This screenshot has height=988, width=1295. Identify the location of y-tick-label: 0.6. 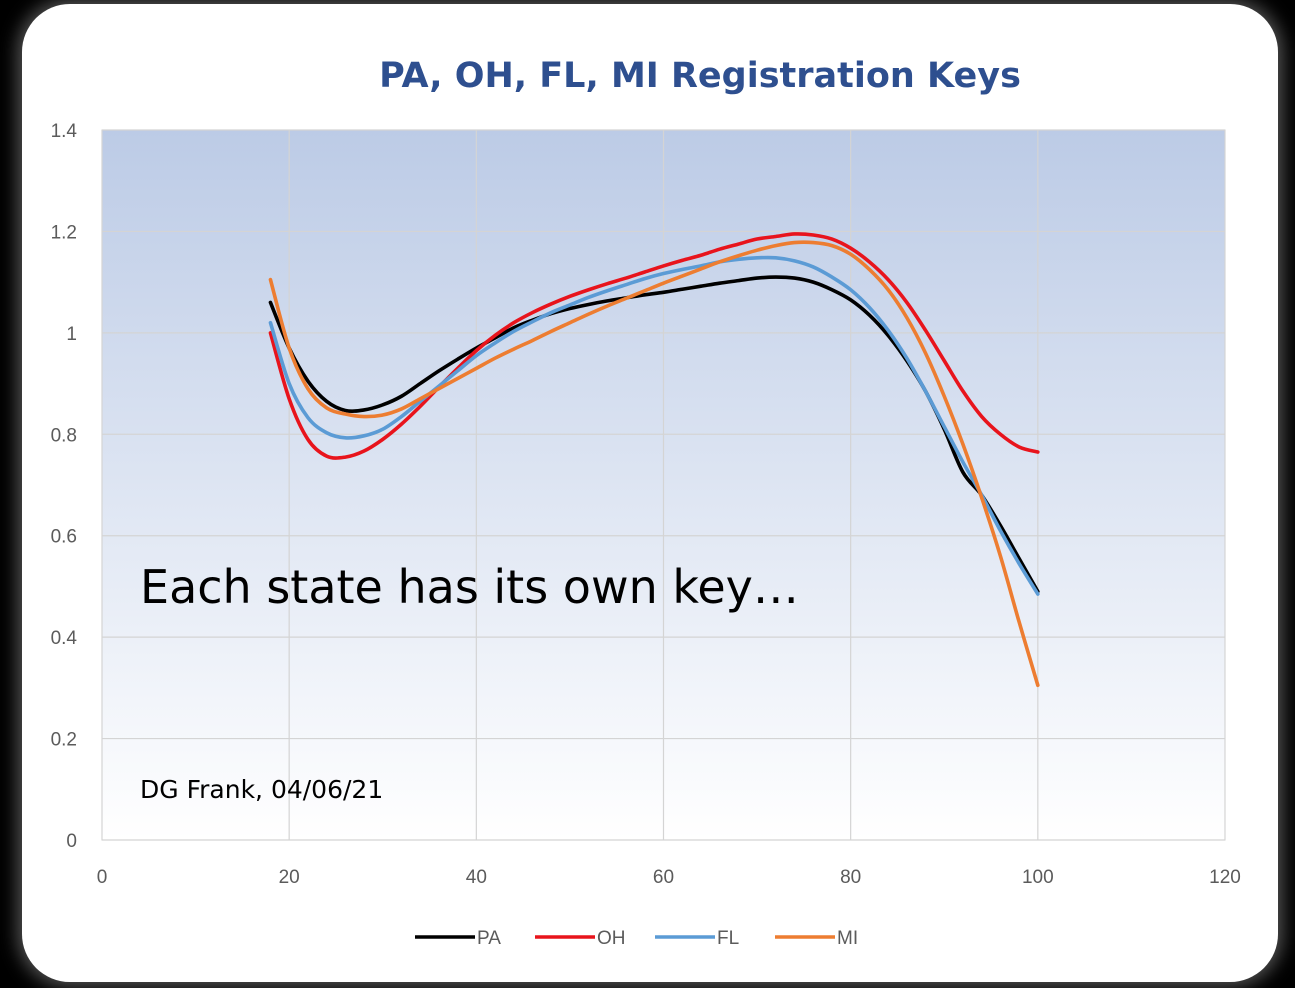
(64, 537).